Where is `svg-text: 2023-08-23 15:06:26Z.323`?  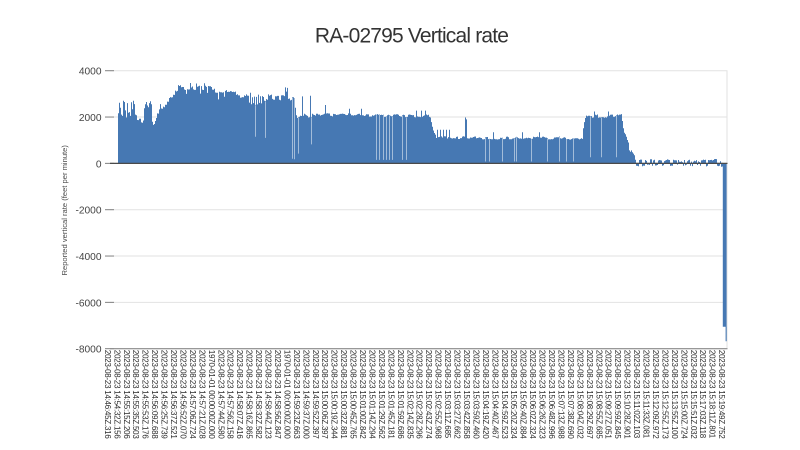
svg-text: 2023-08-23 15:06:26Z.323 is located at coordinates (542, 394).